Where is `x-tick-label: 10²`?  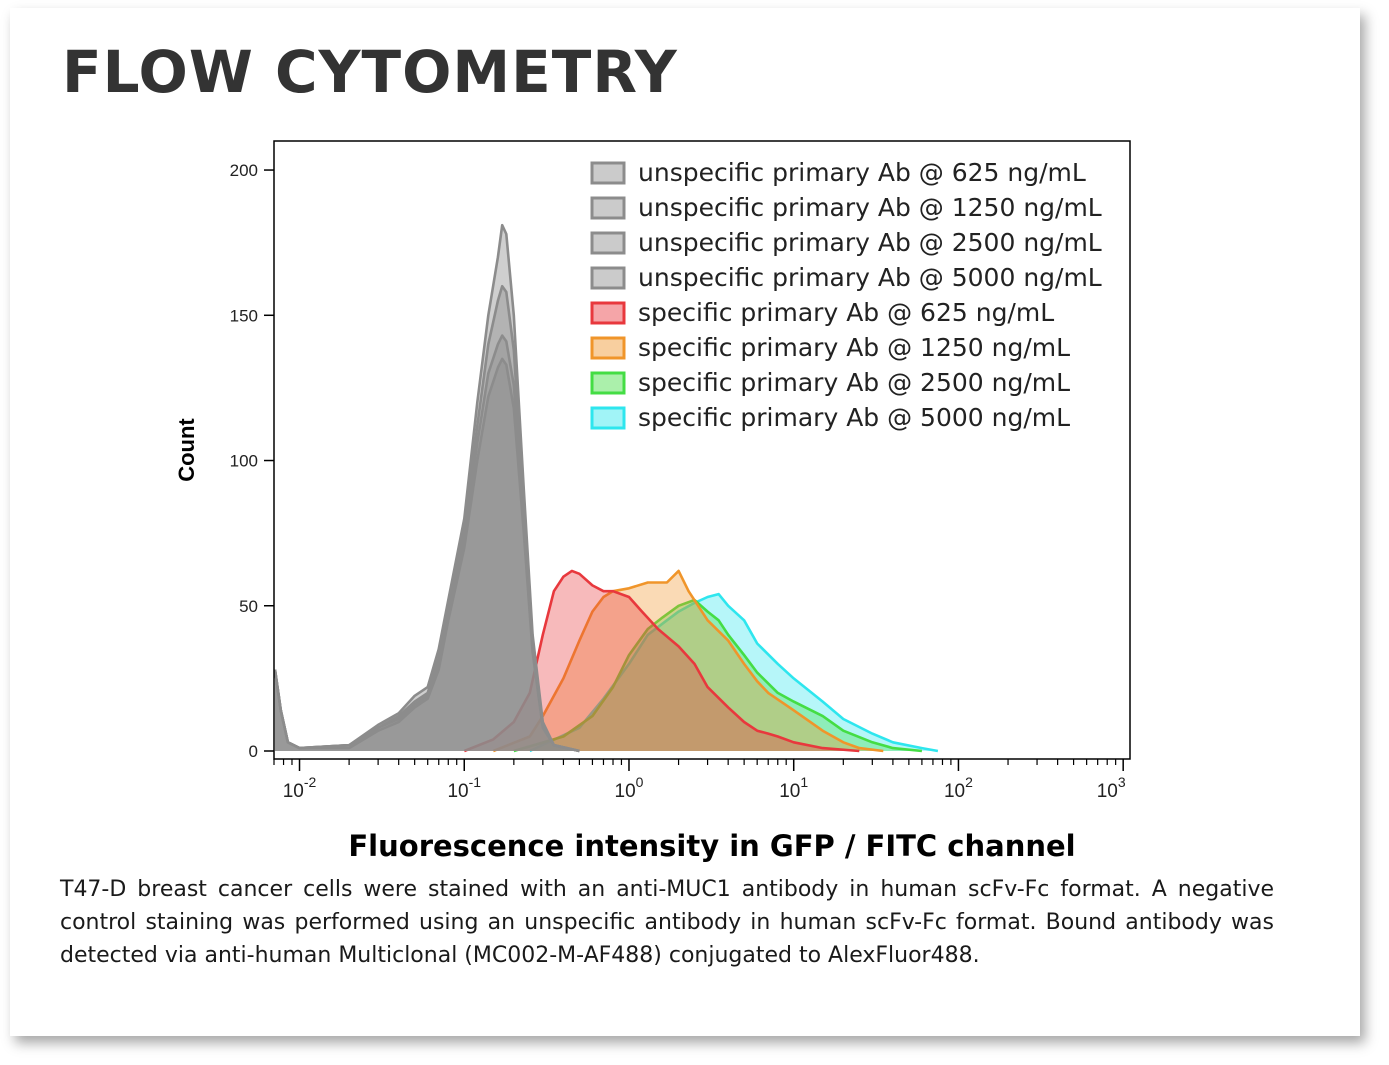 x-tick-label: 10² is located at coordinates (958, 788).